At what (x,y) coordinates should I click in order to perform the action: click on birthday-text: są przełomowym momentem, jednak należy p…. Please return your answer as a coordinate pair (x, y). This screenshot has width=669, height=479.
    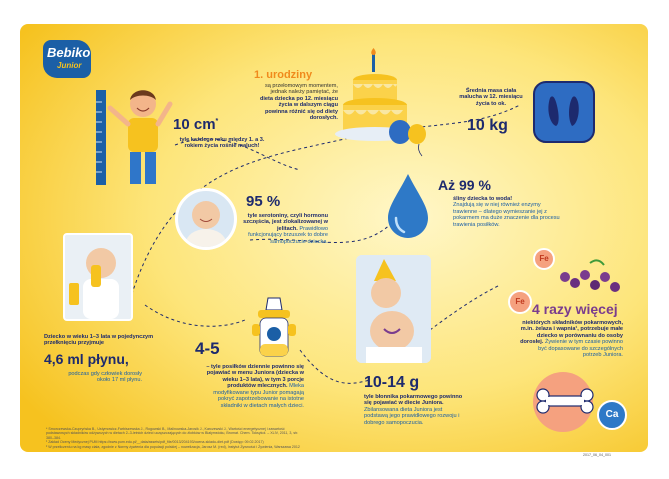
    Looking at the image, I should click on (297, 102).